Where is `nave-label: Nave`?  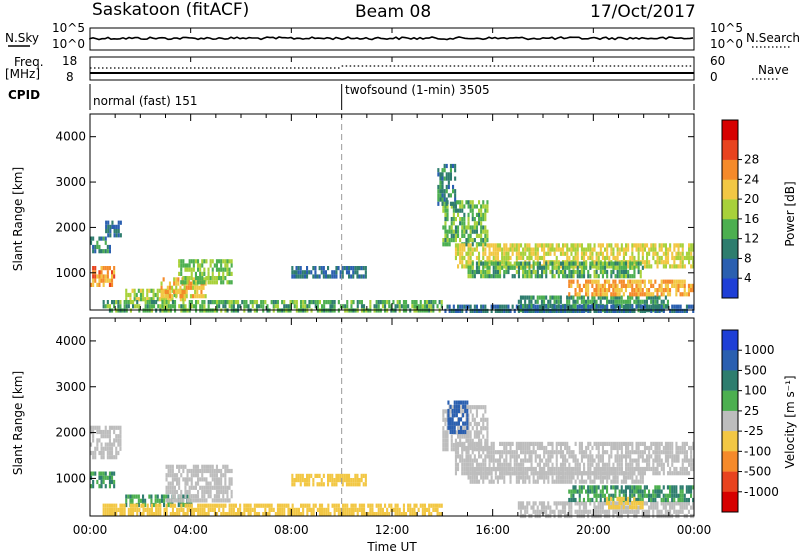 nave-label: Nave is located at coordinates (773, 70).